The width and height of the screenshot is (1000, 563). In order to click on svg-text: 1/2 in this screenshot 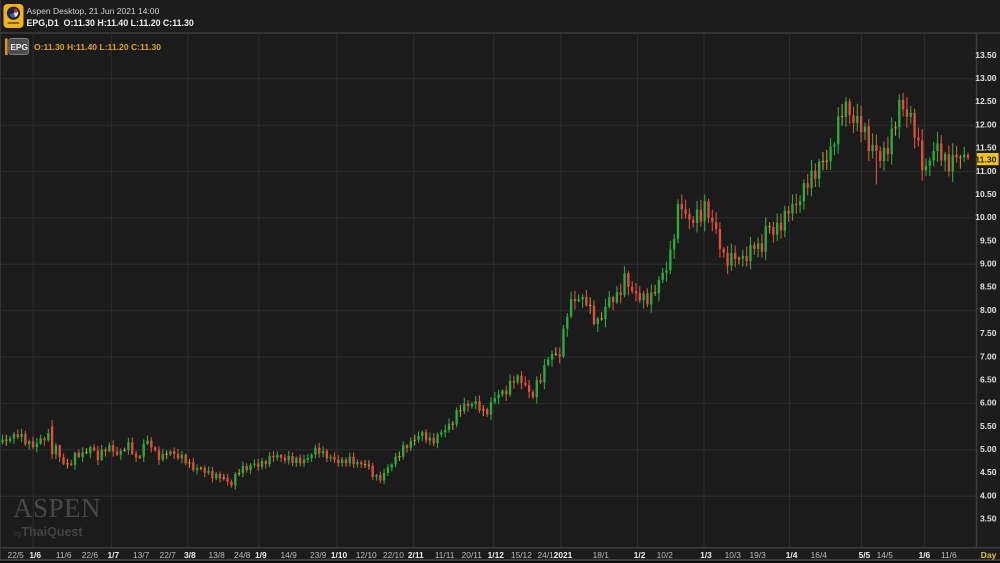, I will do `click(640, 555)`.